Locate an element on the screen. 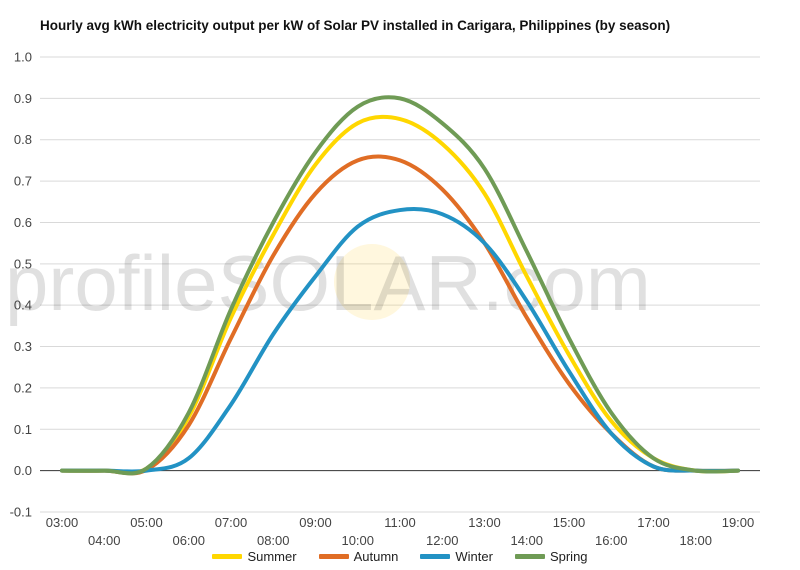 This screenshot has height=570, width=800. x-tick-label: 18:00 is located at coordinates (695, 540).